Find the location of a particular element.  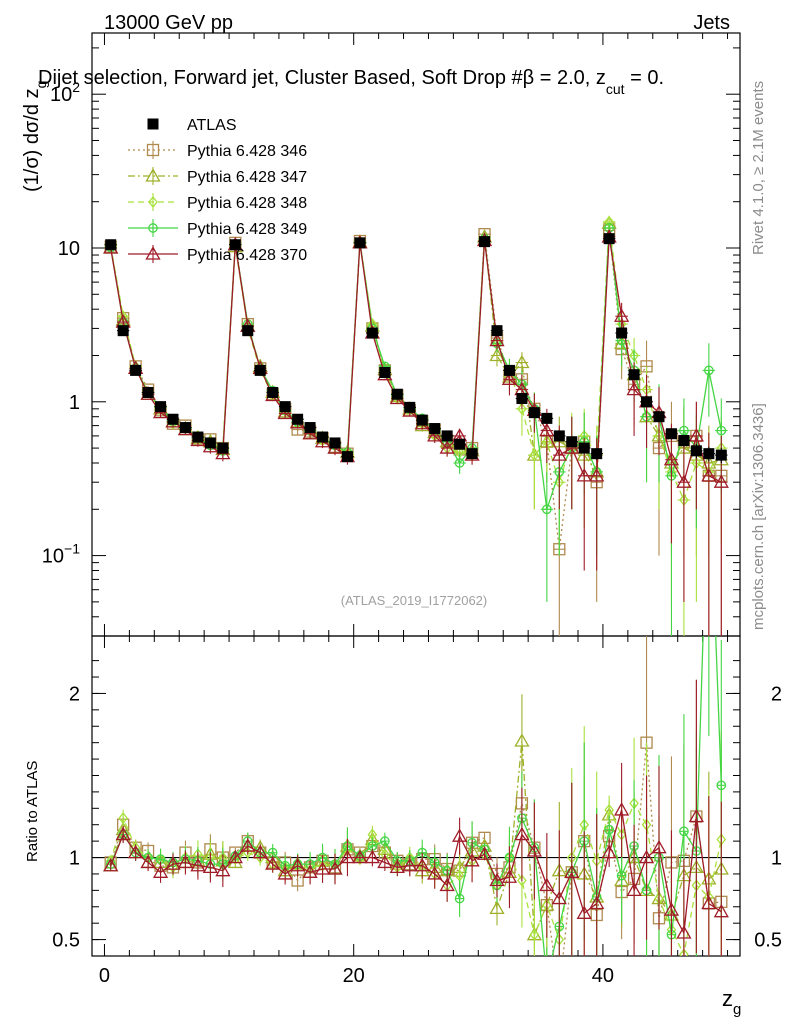

x-tick-label: 20 is located at coordinates (354, 976).